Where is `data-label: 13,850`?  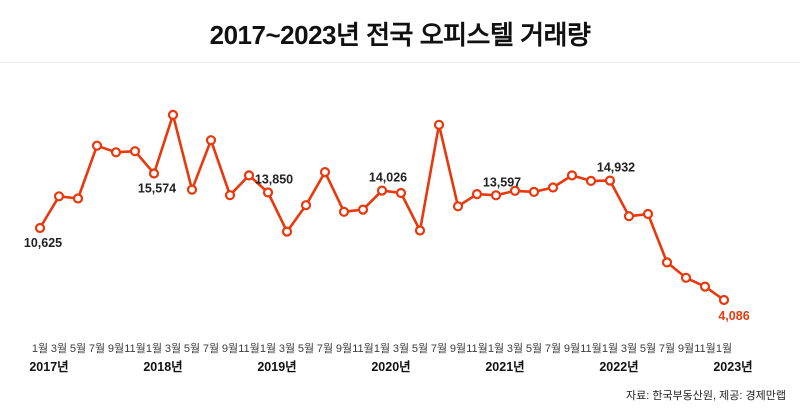
data-label: 13,850 is located at coordinates (274, 180).